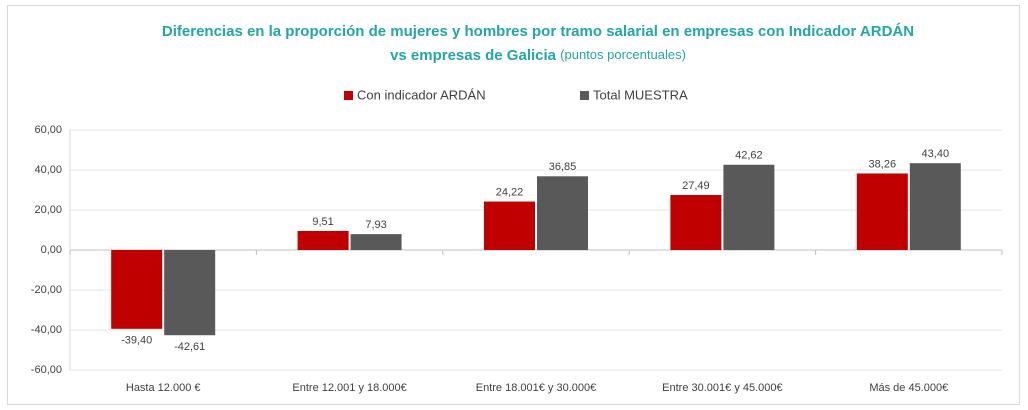  Describe the element at coordinates (883, 164) in the screenshot. I see `value-label: 38,26` at that location.